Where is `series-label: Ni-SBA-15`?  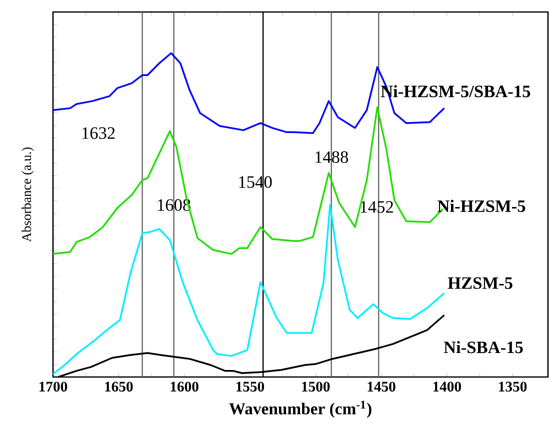 series-label: Ni-SBA-15 is located at coordinates (483, 347).